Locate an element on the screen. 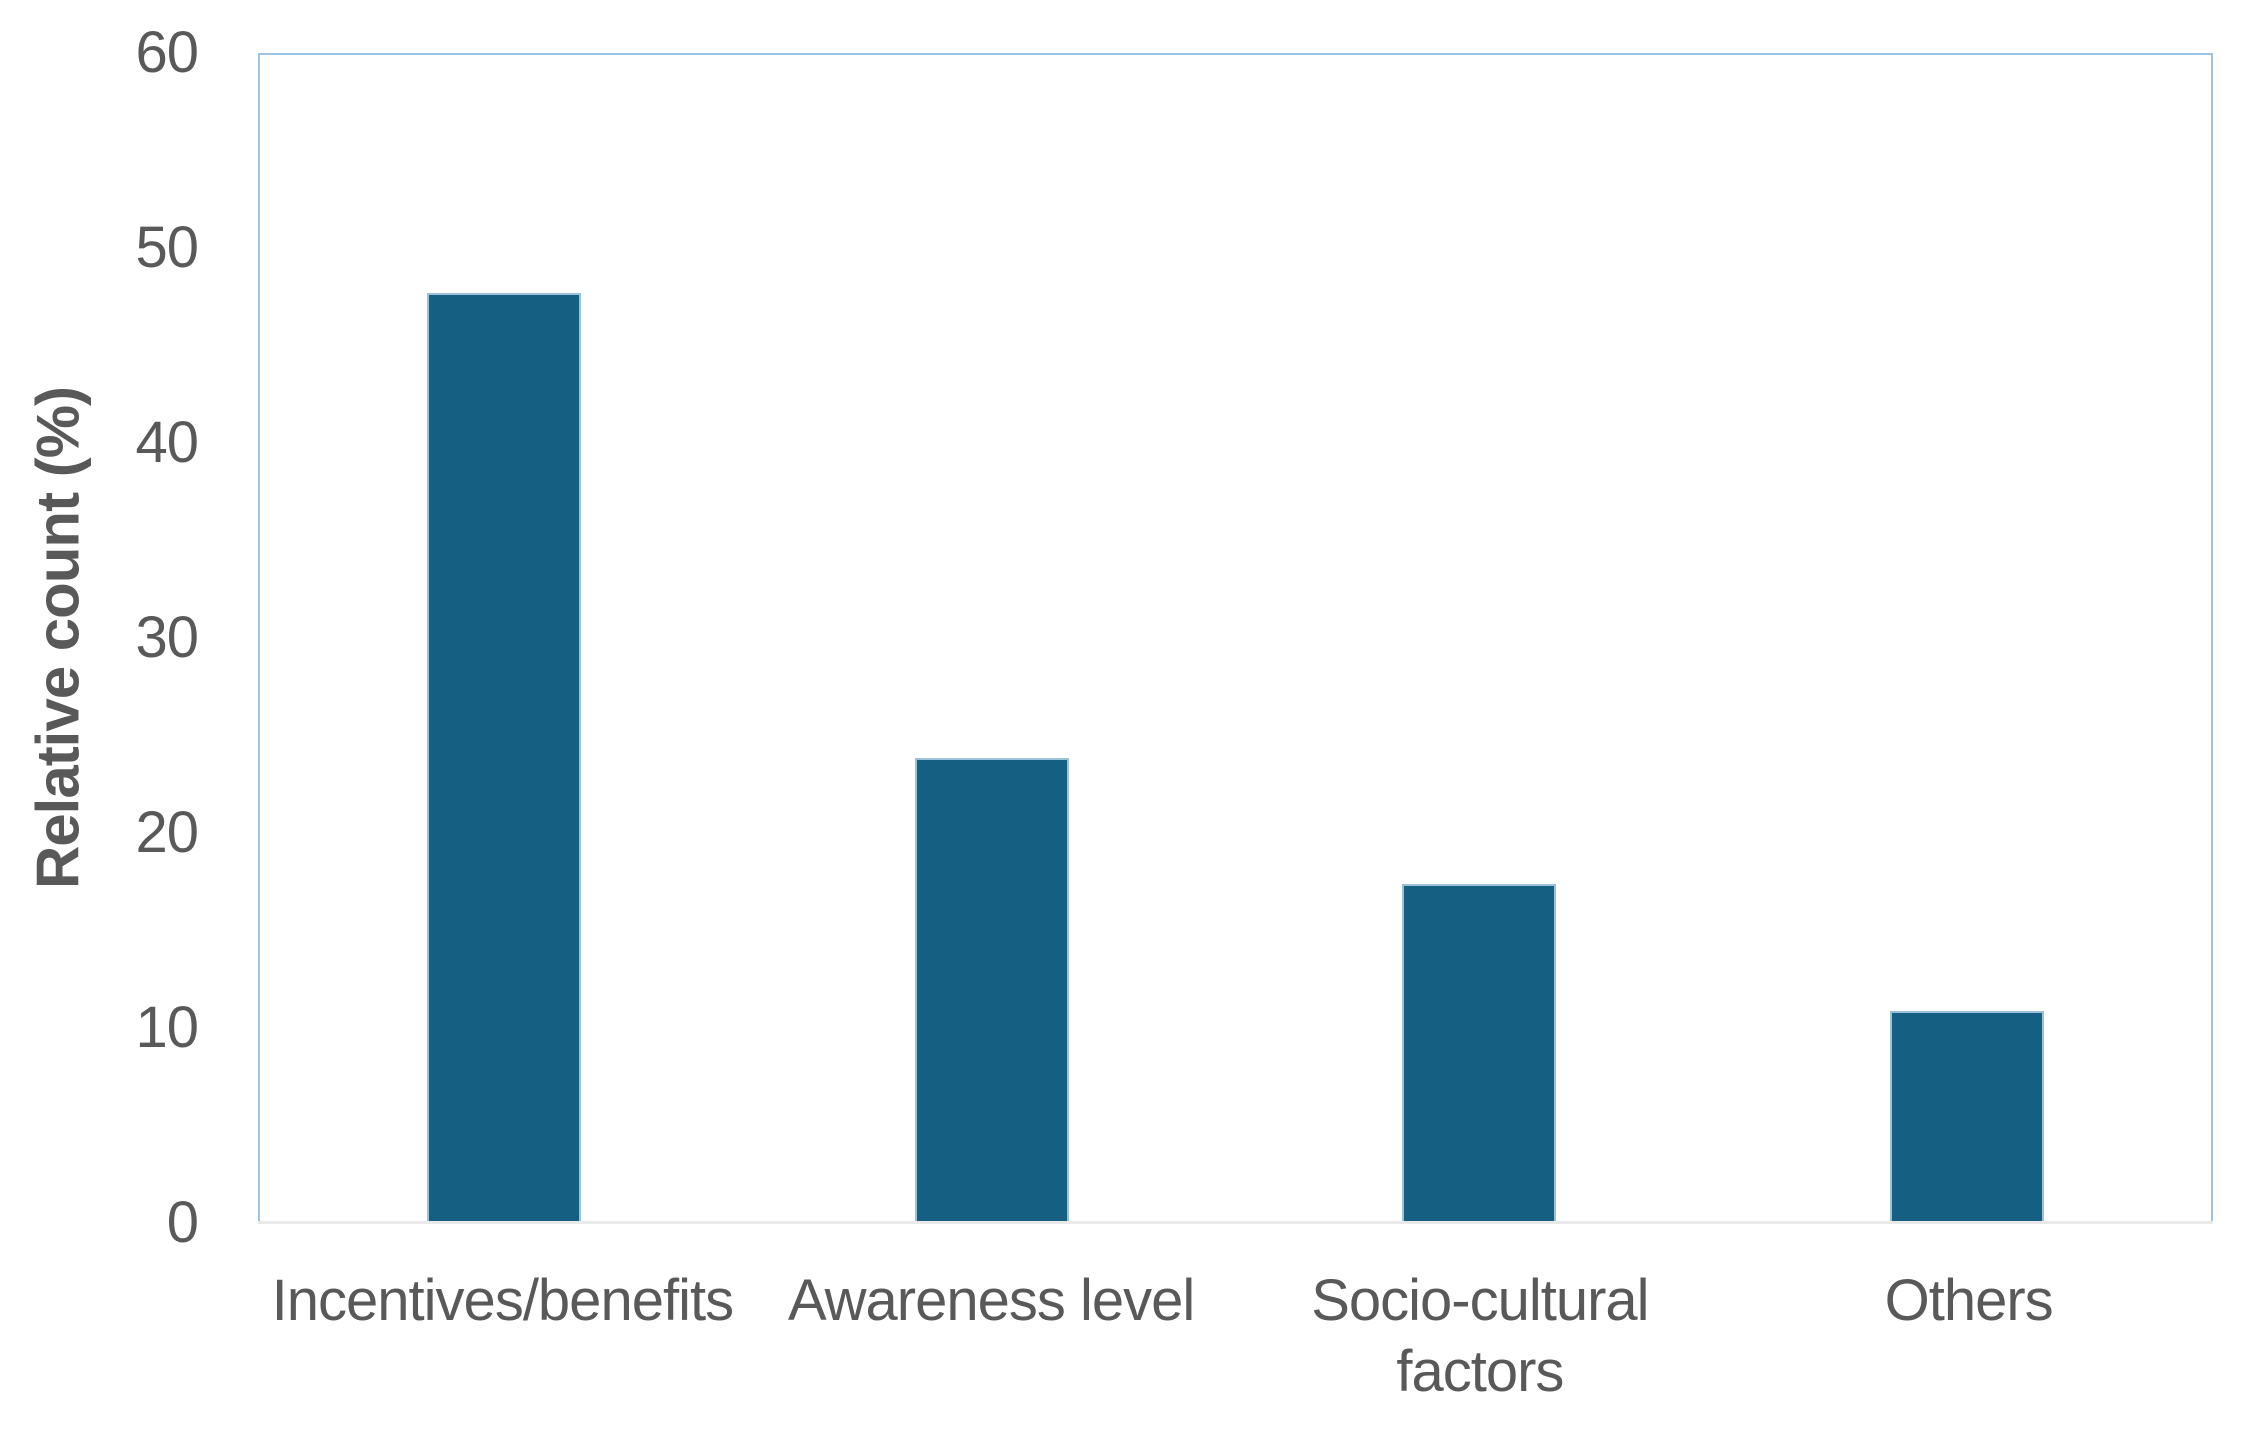  x-axis-line is located at coordinates (1235, 1222).